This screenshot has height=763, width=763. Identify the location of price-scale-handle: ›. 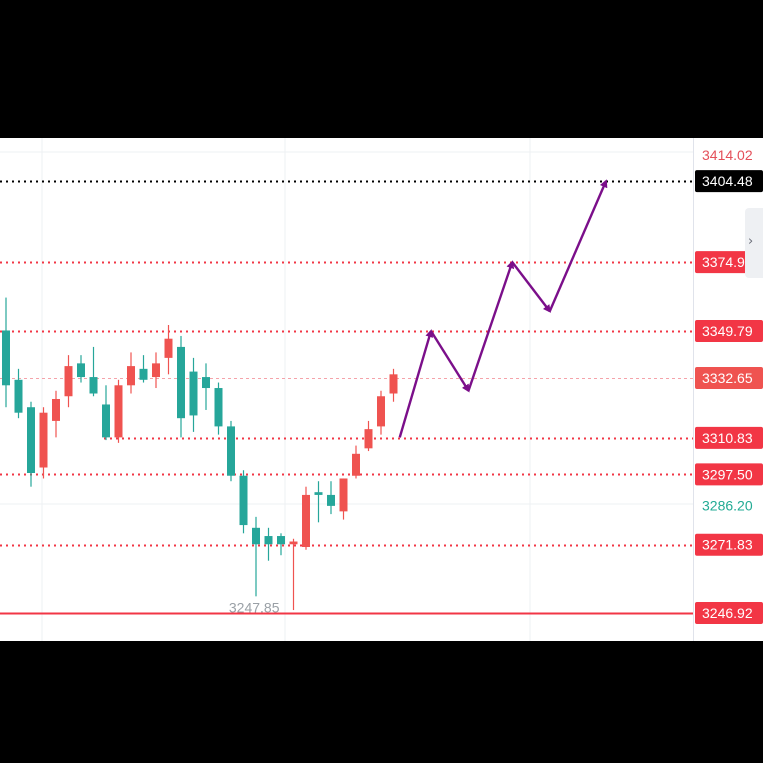
(754, 243).